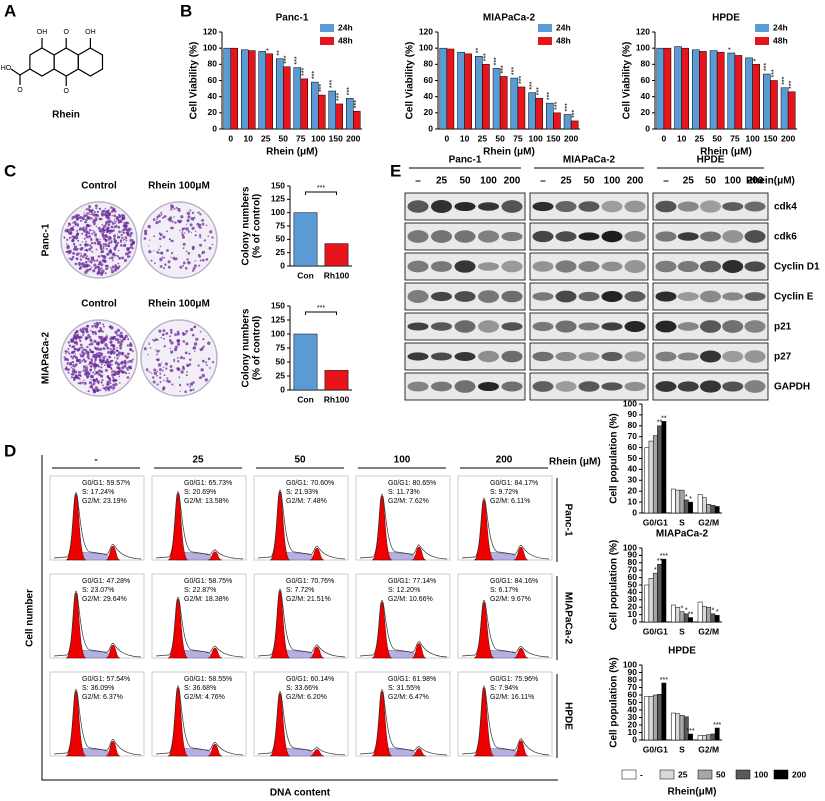 This screenshot has width=825, height=801. Describe the element at coordinates (646, 96) in the screenshot. I see `y-tick-label: 40` at that location.